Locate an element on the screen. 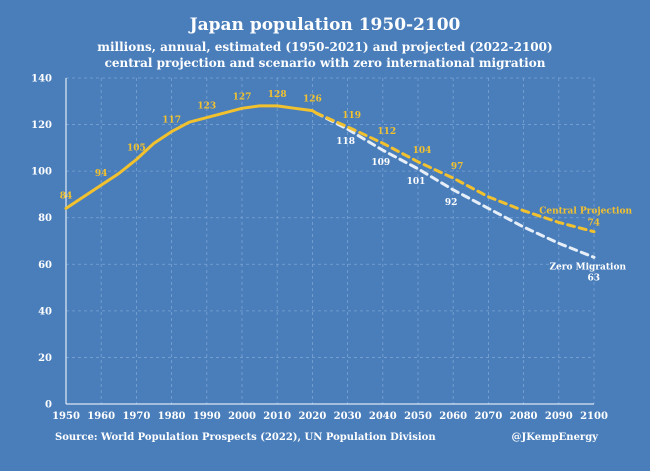  y-tick-label: 20 is located at coordinates (45, 358).